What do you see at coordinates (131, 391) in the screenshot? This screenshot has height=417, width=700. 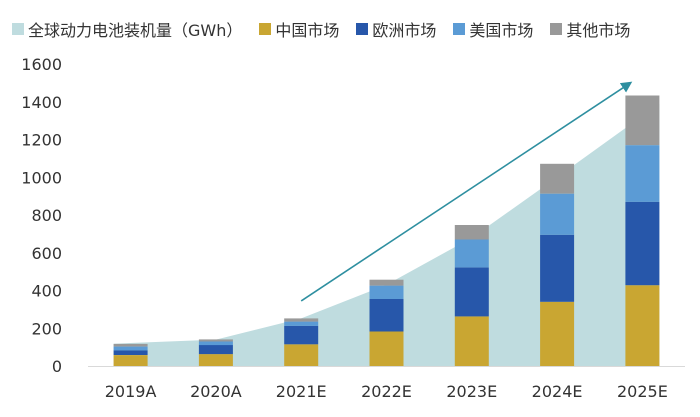 I see `x-tick-label-2019A: 2019A` at bounding box center [131, 391].